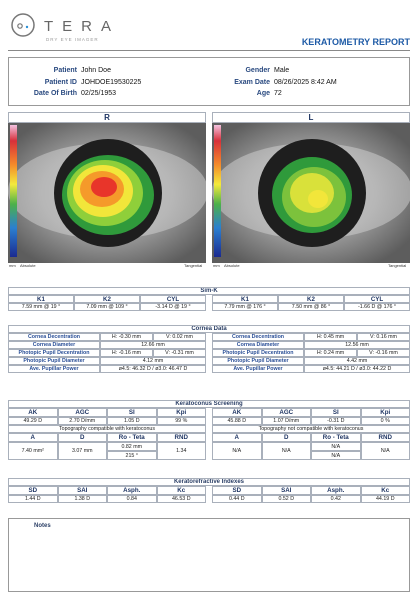 This screenshot has height=599, width=416. What do you see at coordinates (357, 369) in the screenshot?
I see `value: ø4.5: 44.21 D / ø3.0: 44.22 D` at bounding box center [357, 369].